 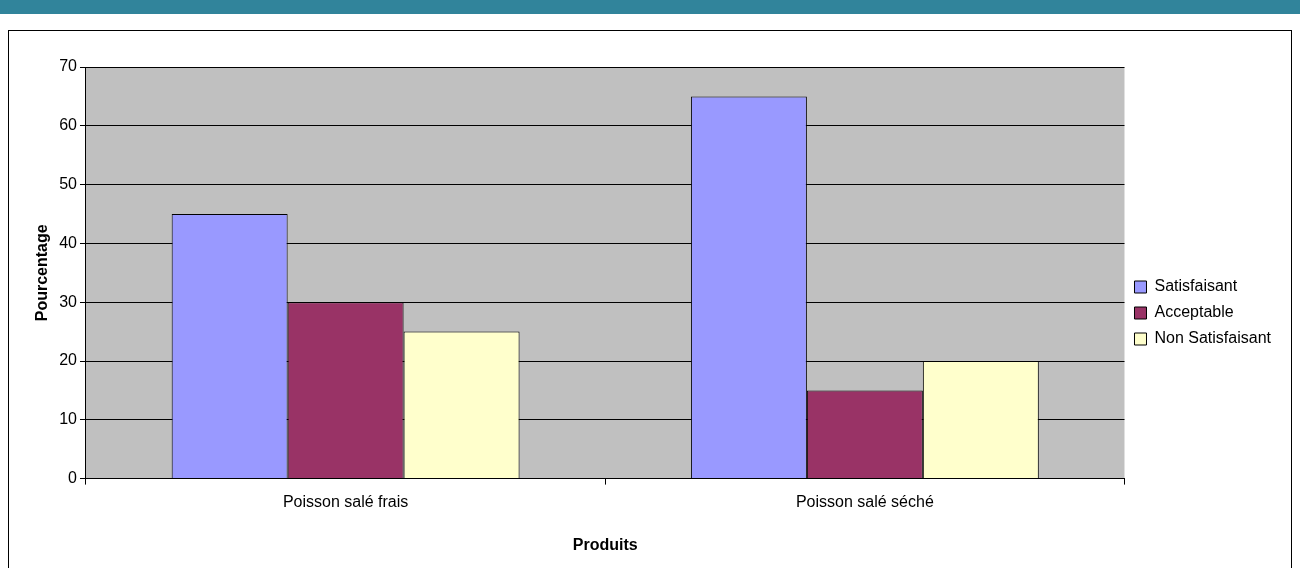 What do you see at coordinates (1194, 312) in the screenshot?
I see `legend-label: Acceptable` at bounding box center [1194, 312].